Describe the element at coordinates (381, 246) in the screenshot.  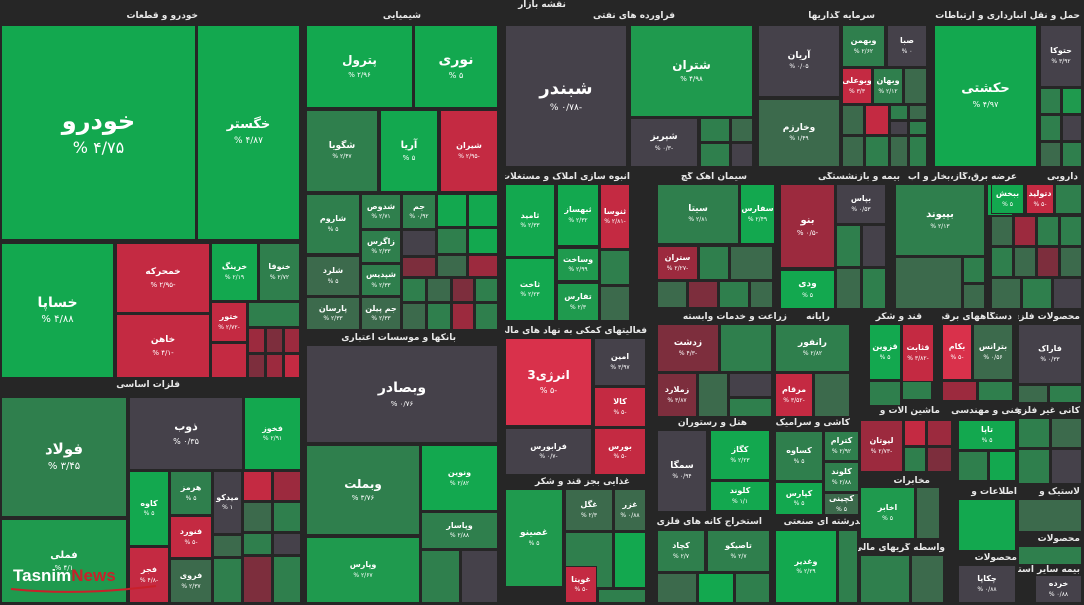
I see `stock-tile: زاگرس ۲/۳۳ %` at that location.